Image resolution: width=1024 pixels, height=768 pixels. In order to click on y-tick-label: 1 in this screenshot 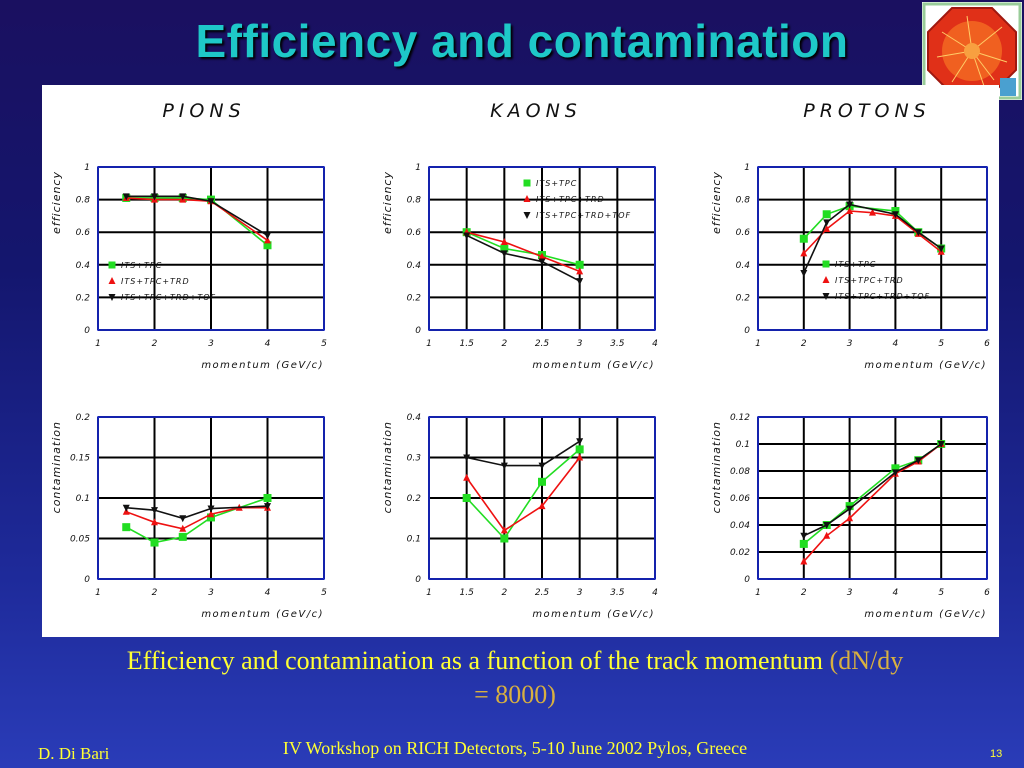, I will do `click(418, 168)`.